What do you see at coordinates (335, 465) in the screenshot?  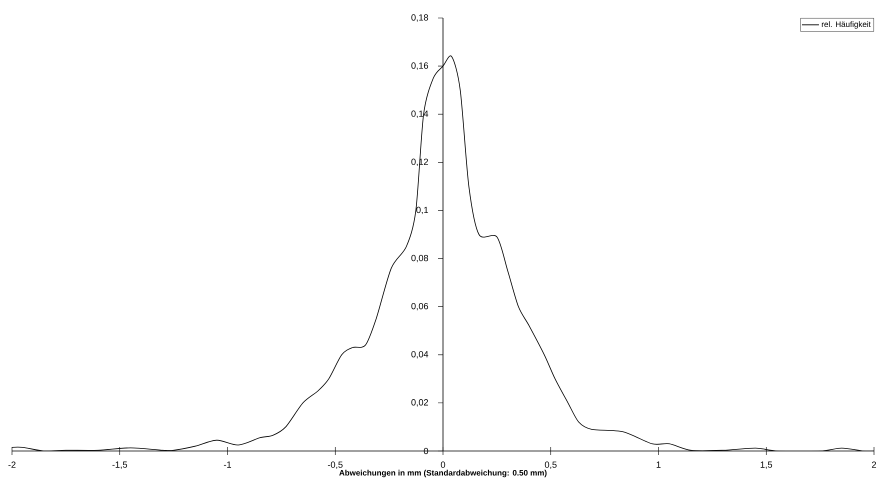 I see `x-tick-label: -0,5` at bounding box center [335, 465].